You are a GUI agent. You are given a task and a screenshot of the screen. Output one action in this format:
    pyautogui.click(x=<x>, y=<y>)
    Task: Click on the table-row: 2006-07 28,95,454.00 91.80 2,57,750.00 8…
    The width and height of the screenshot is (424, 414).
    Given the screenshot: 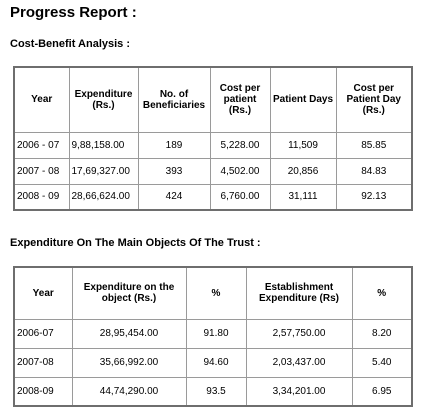 What is the action you would take?
    pyautogui.click(x=213, y=333)
    